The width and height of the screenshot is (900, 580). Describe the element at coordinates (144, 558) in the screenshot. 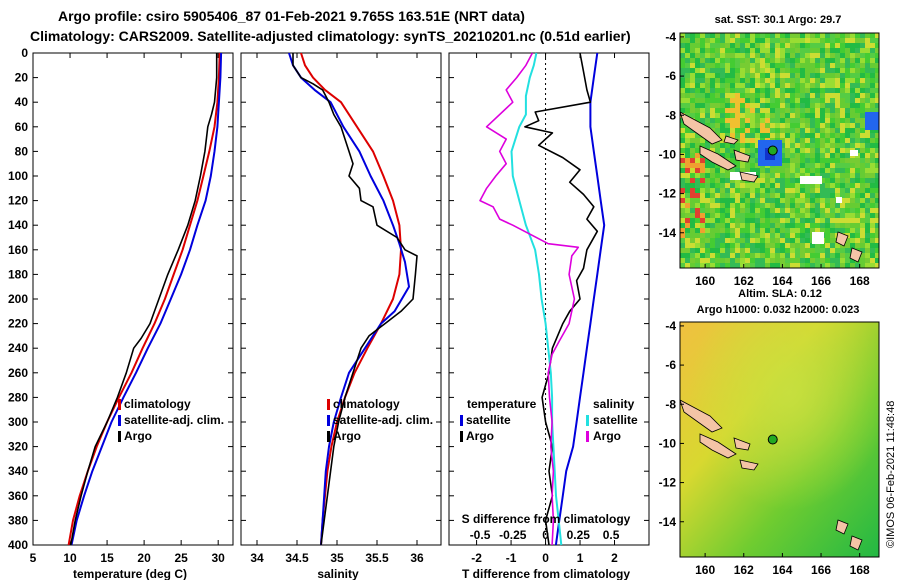

I see `x-tick-label: 20` at that location.